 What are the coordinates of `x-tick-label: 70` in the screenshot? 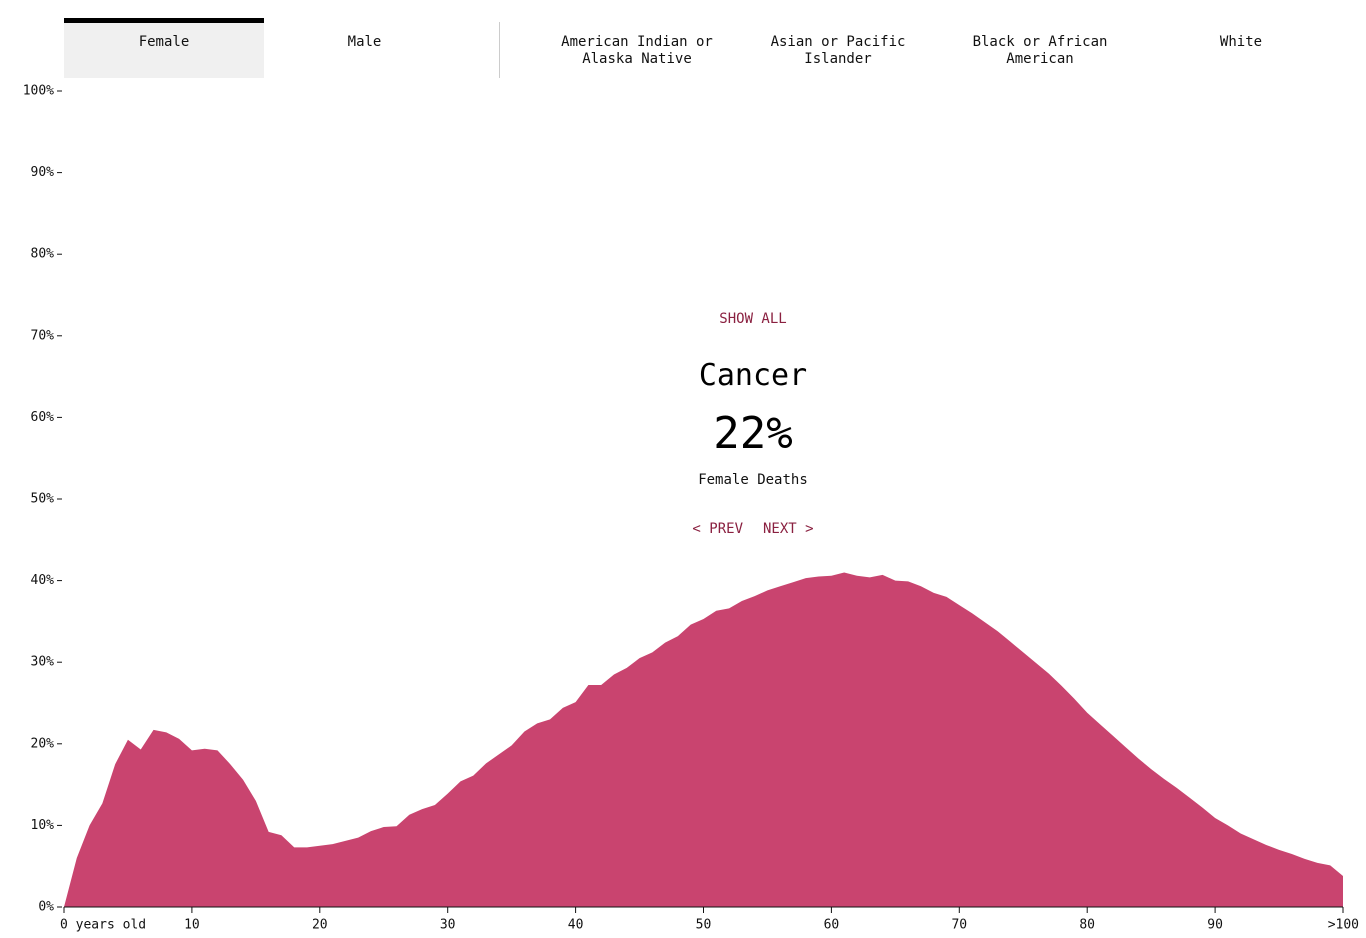 It's located at (959, 925).